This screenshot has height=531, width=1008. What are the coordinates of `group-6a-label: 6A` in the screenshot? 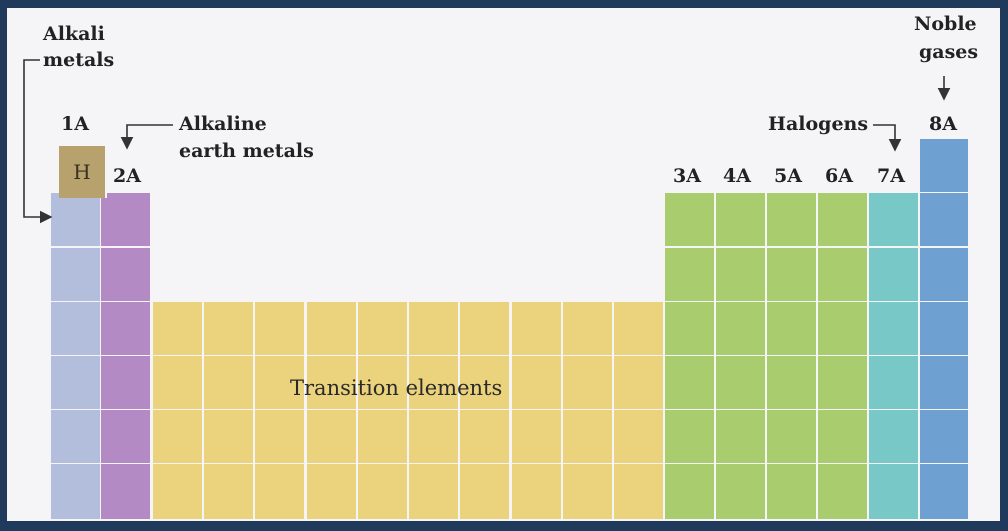 It's located at (839, 176).